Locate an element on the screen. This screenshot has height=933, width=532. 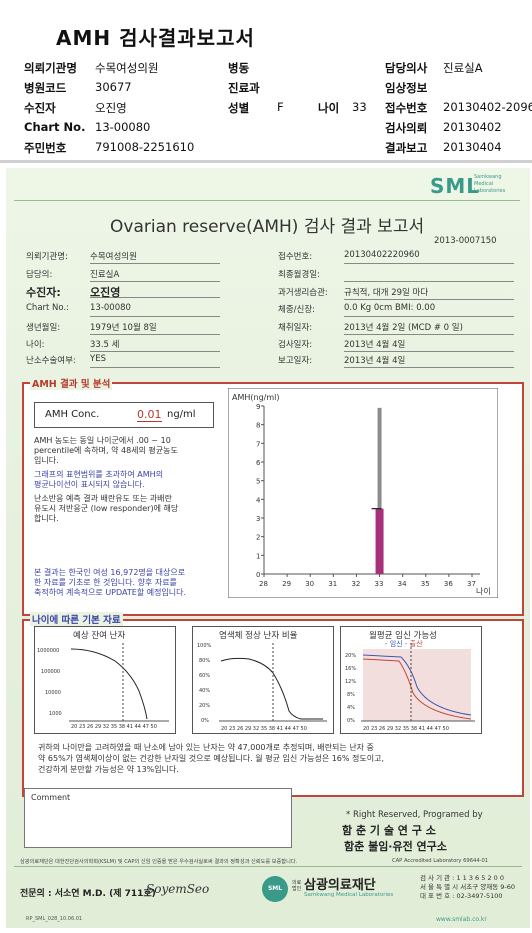
field-value: YES is located at coordinates (155, 361).